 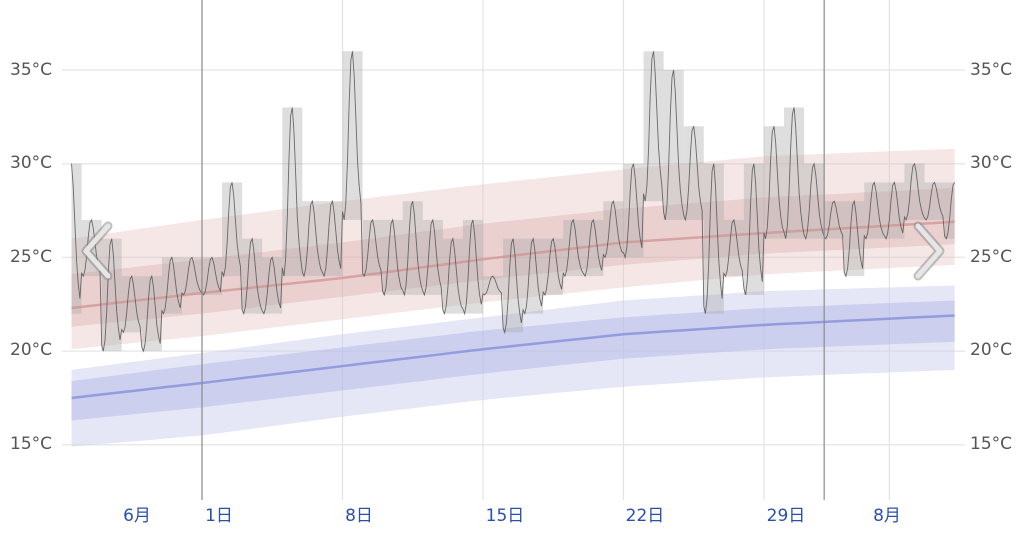 I want to click on x-tick-label-month: 8月, so click(x=887, y=516).